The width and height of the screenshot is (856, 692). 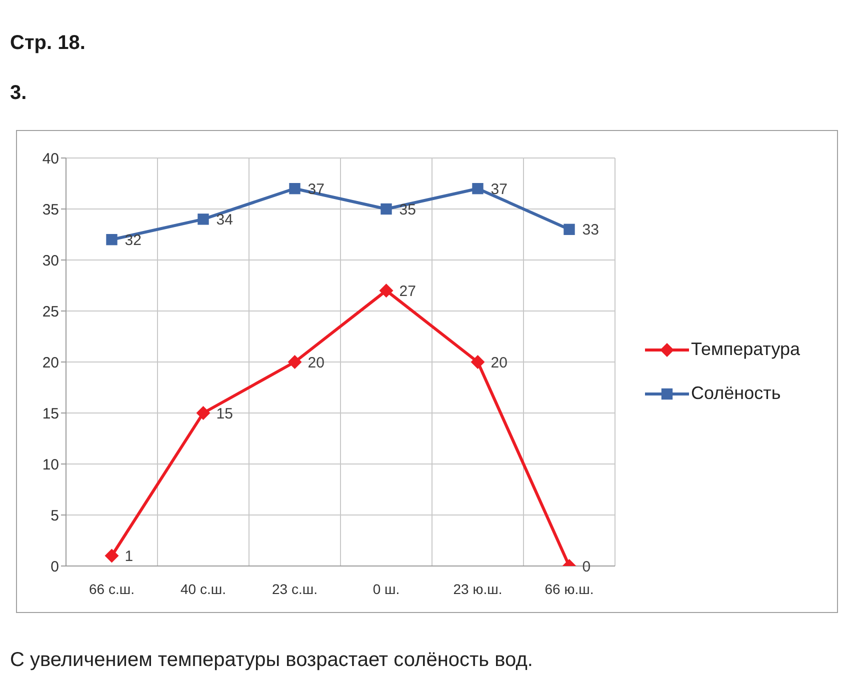 I want to click on y-tick-label: 35, so click(x=50, y=209).